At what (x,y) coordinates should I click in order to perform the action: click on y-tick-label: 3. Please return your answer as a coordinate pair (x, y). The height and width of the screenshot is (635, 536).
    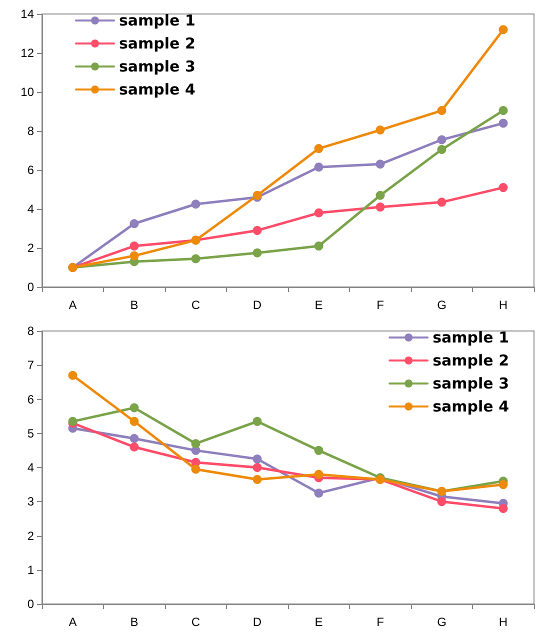
    Looking at the image, I should click on (30, 501).